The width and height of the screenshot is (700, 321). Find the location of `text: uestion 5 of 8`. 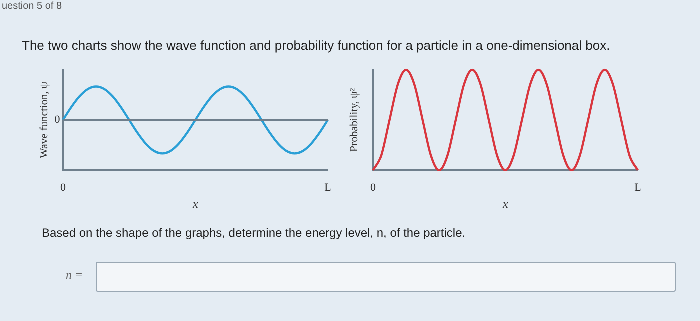

text: uestion 5 of 8 is located at coordinates (32, 6).